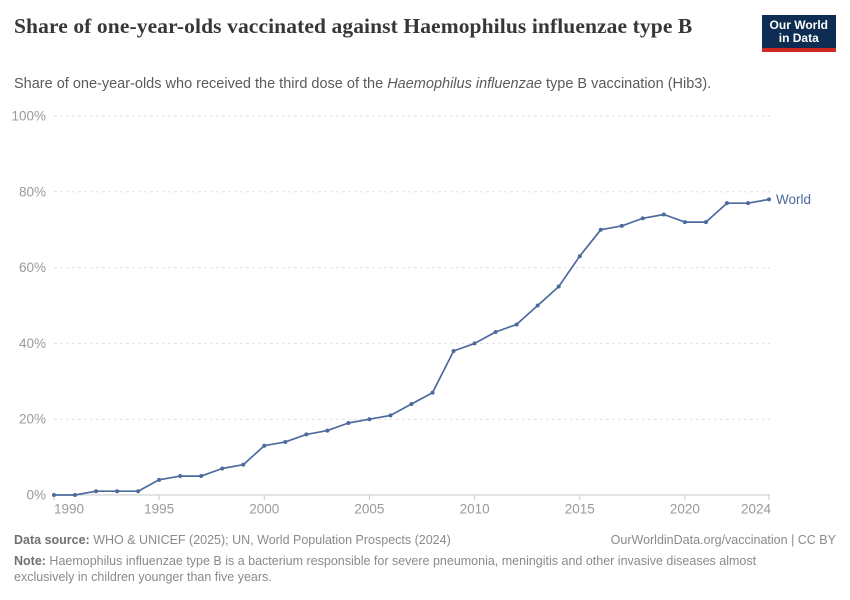 This screenshot has height=600, width=850. I want to click on x-tick-label: 2000, so click(264, 509).